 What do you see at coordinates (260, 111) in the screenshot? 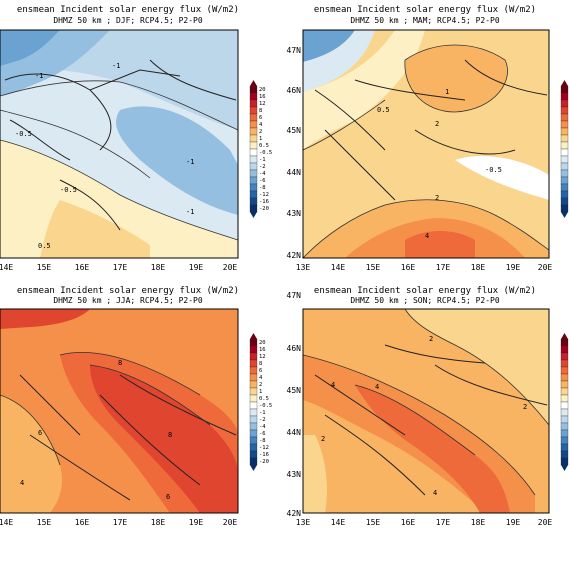
I see `colorbar-level-label: 8` at bounding box center [260, 111].